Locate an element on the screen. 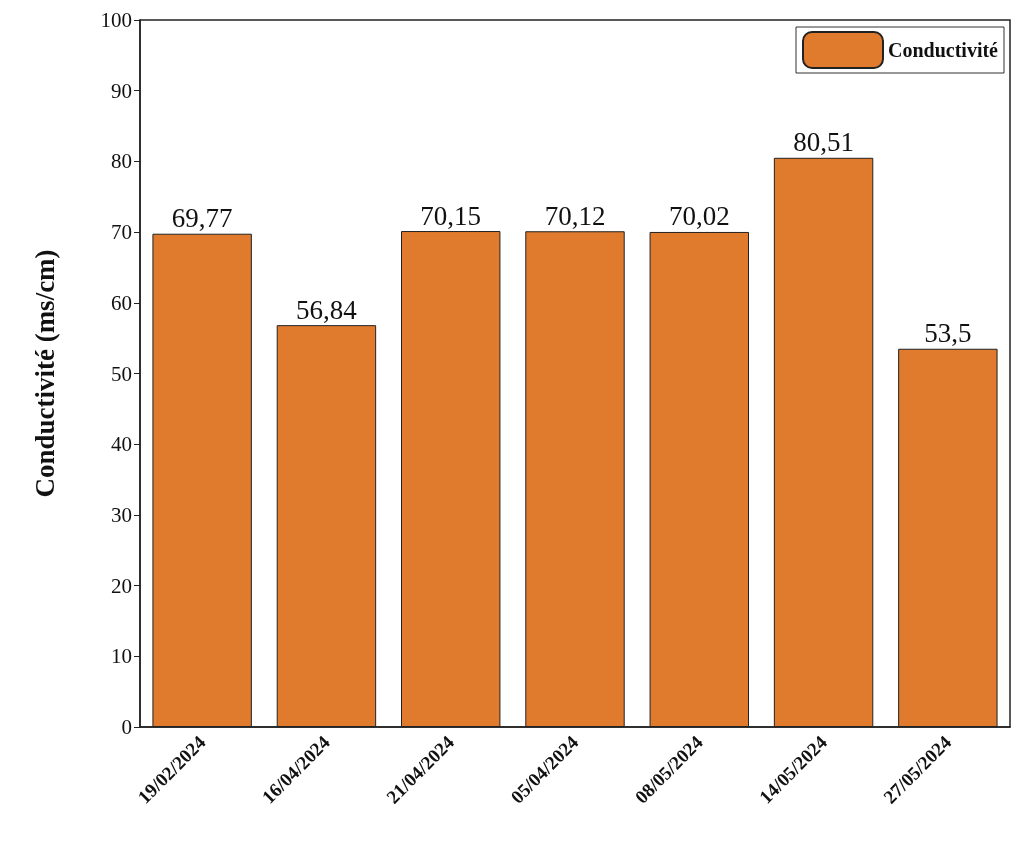  data-label: 70,12 is located at coordinates (575, 215).